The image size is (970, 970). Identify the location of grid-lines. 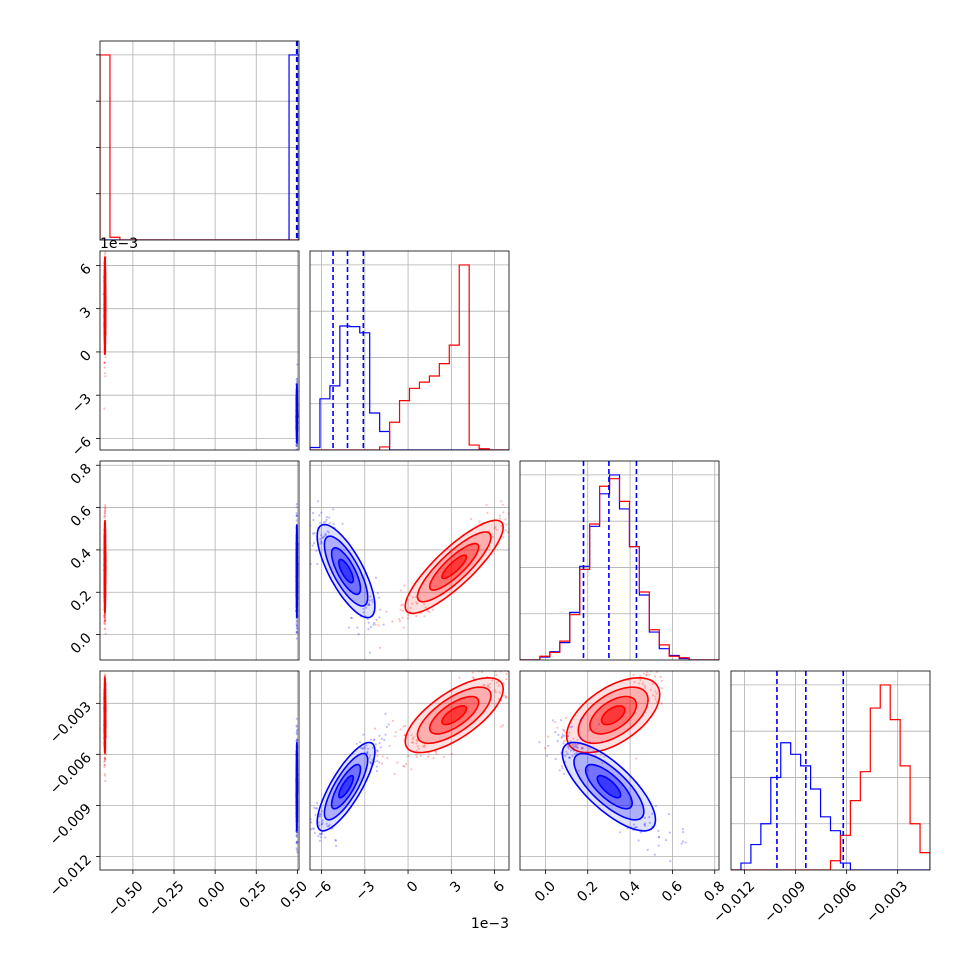
(199, 350).